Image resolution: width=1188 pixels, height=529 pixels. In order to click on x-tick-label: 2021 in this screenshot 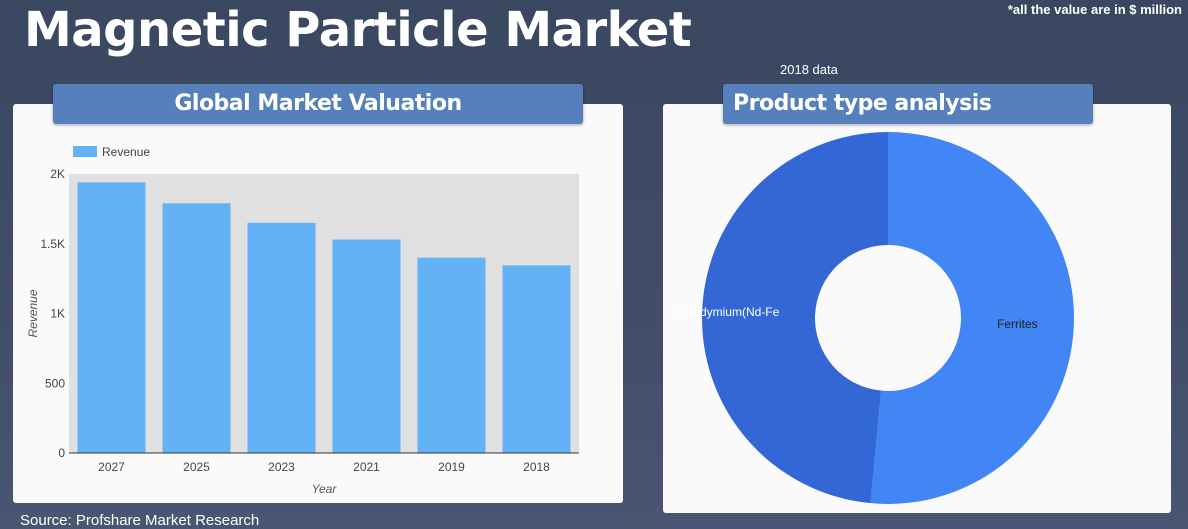, I will do `click(366, 467)`.